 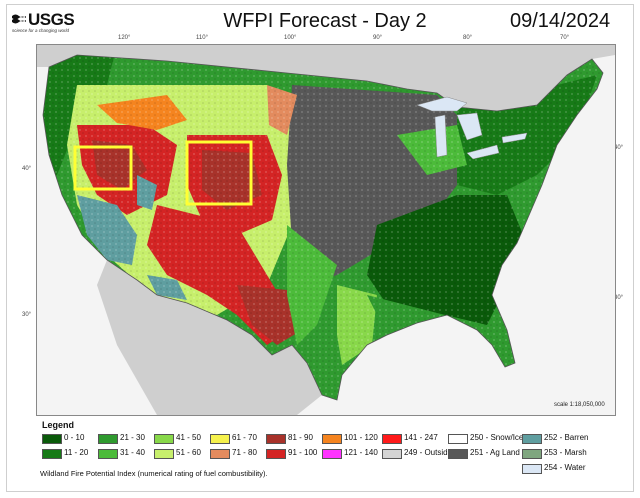 What do you see at coordinates (421, 437) in the screenshot?
I see `legend-label: 141 - 247` at bounding box center [421, 437].